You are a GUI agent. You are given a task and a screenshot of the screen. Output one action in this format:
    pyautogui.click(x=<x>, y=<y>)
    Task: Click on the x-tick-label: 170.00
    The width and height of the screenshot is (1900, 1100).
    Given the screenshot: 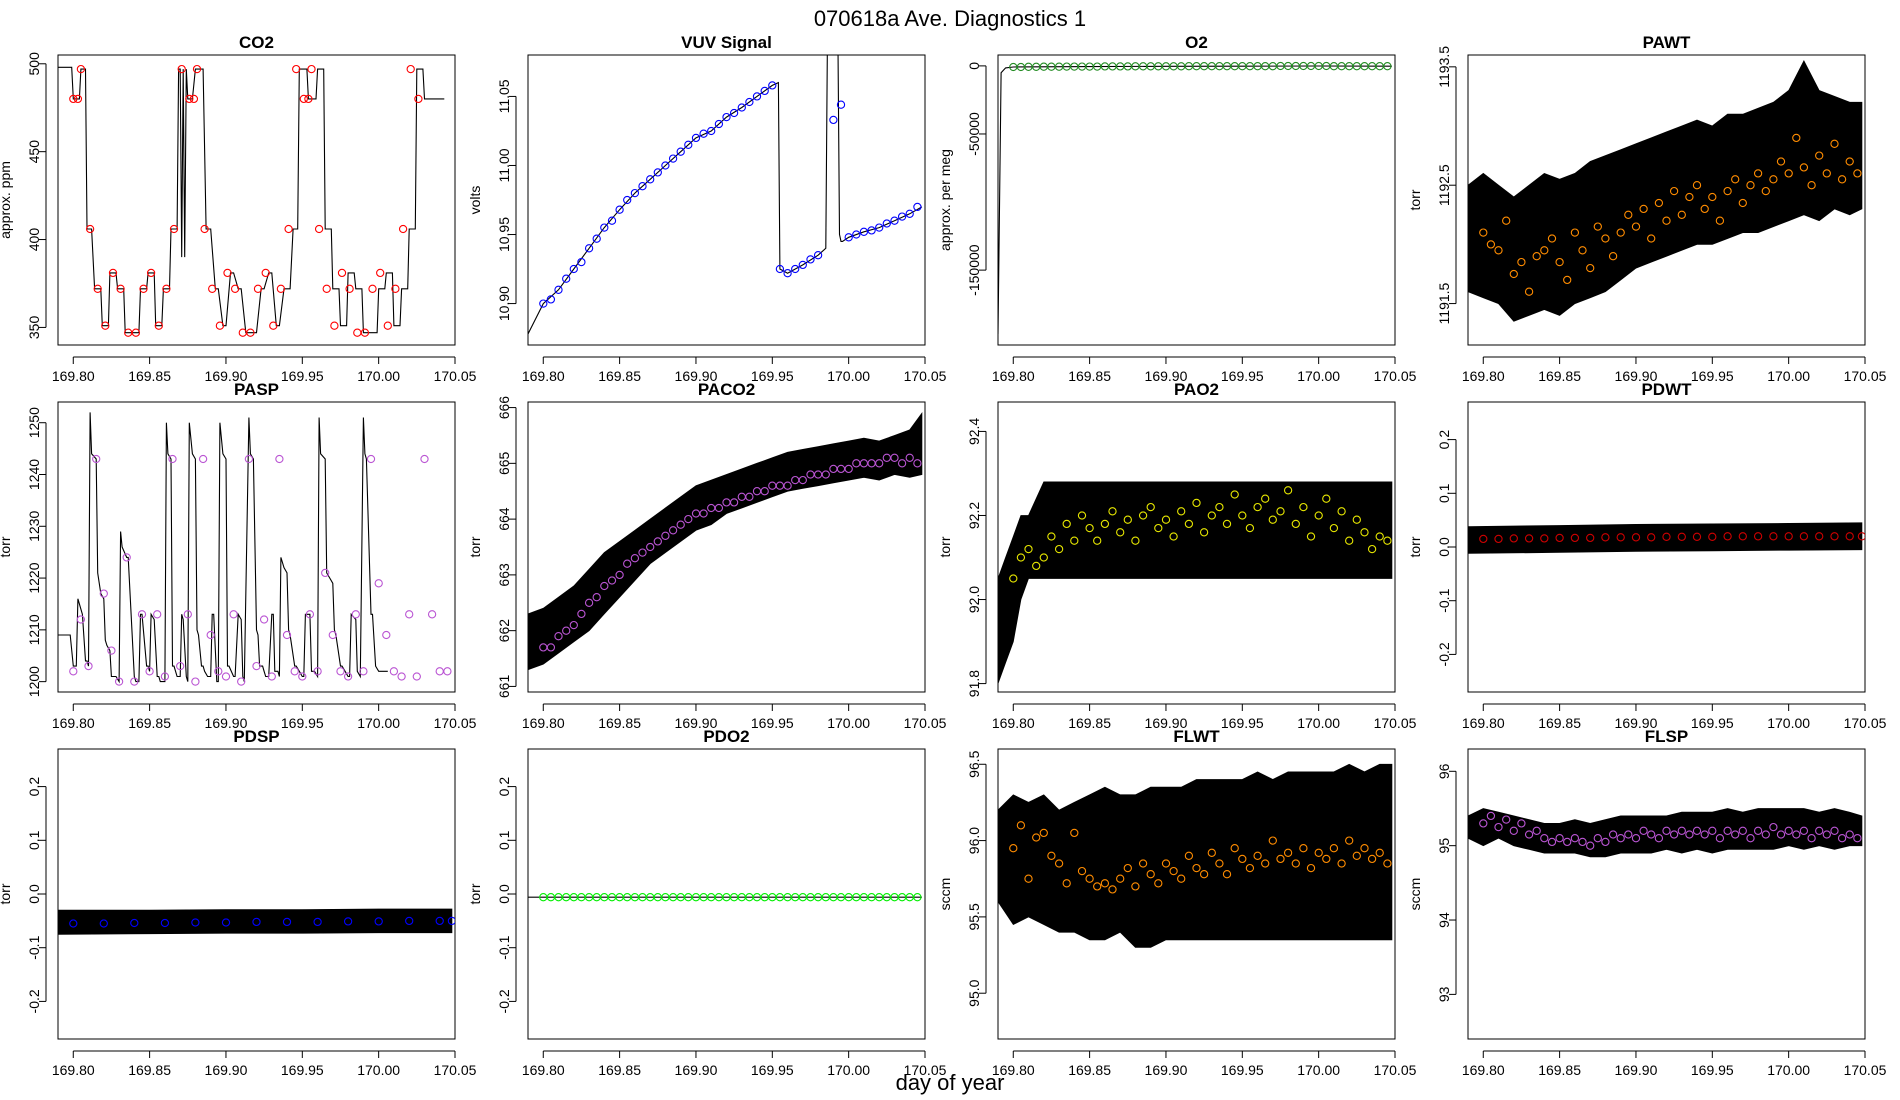 What is the action you would take?
    pyautogui.click(x=1318, y=376)
    